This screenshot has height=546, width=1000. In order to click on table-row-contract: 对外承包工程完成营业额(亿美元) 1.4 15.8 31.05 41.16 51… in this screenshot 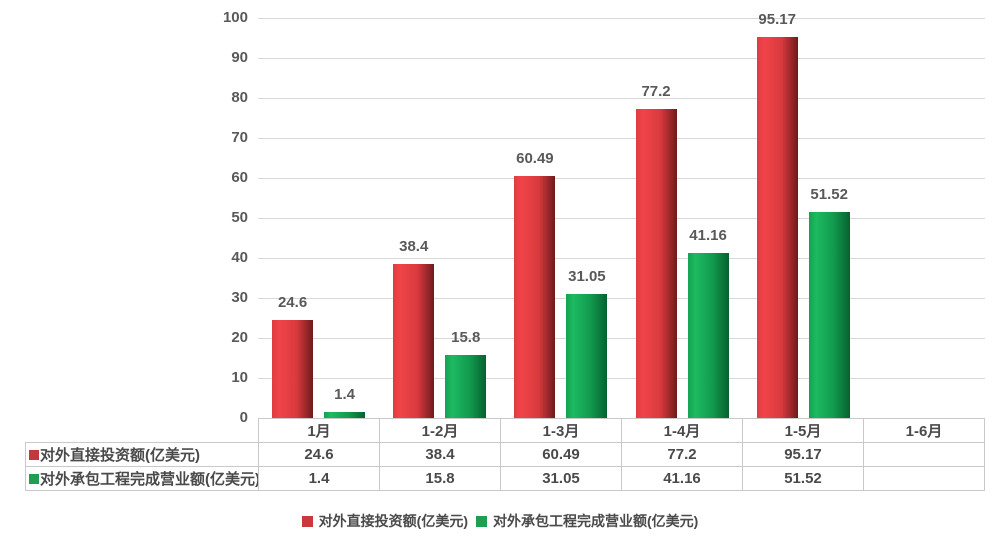, I will do `click(505, 478)`.